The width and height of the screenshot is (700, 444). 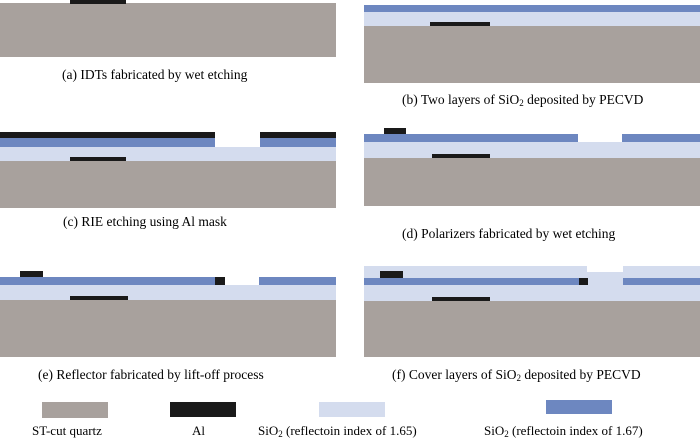 I want to click on caption-panel-c: (c) RIE etching using Al mask, so click(x=145, y=221).